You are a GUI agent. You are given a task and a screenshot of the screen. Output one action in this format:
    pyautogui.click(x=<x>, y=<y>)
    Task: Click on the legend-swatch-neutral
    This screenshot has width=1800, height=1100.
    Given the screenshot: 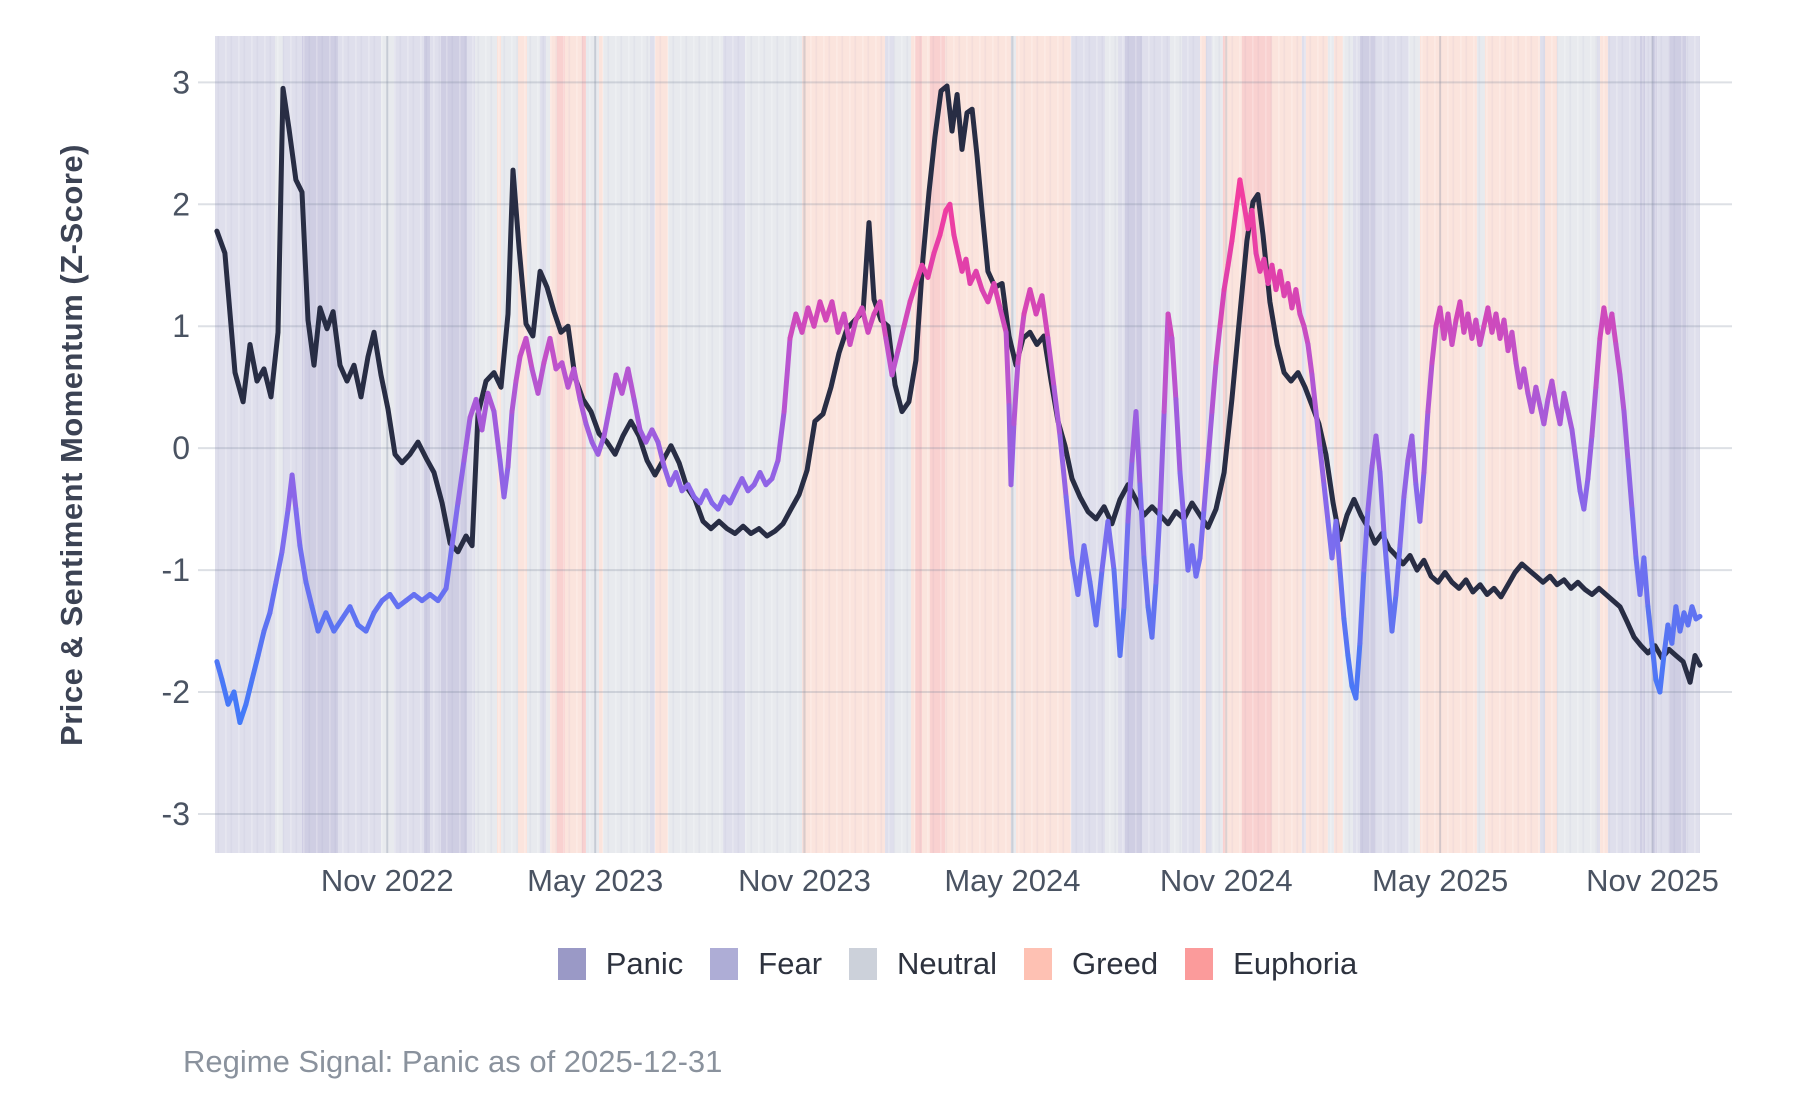 What is the action you would take?
    pyautogui.click(x=863, y=964)
    